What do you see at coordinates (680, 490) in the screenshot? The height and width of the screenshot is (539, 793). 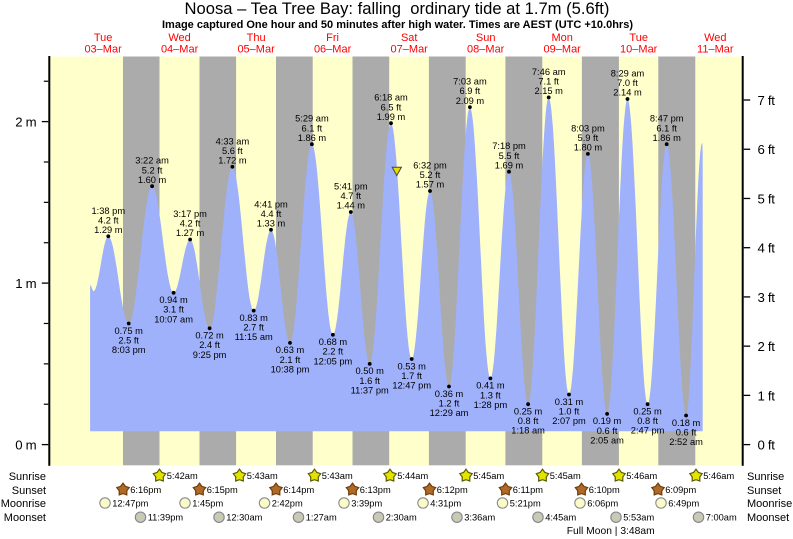 I see `svg-text: 6:09pm` at bounding box center [680, 490].